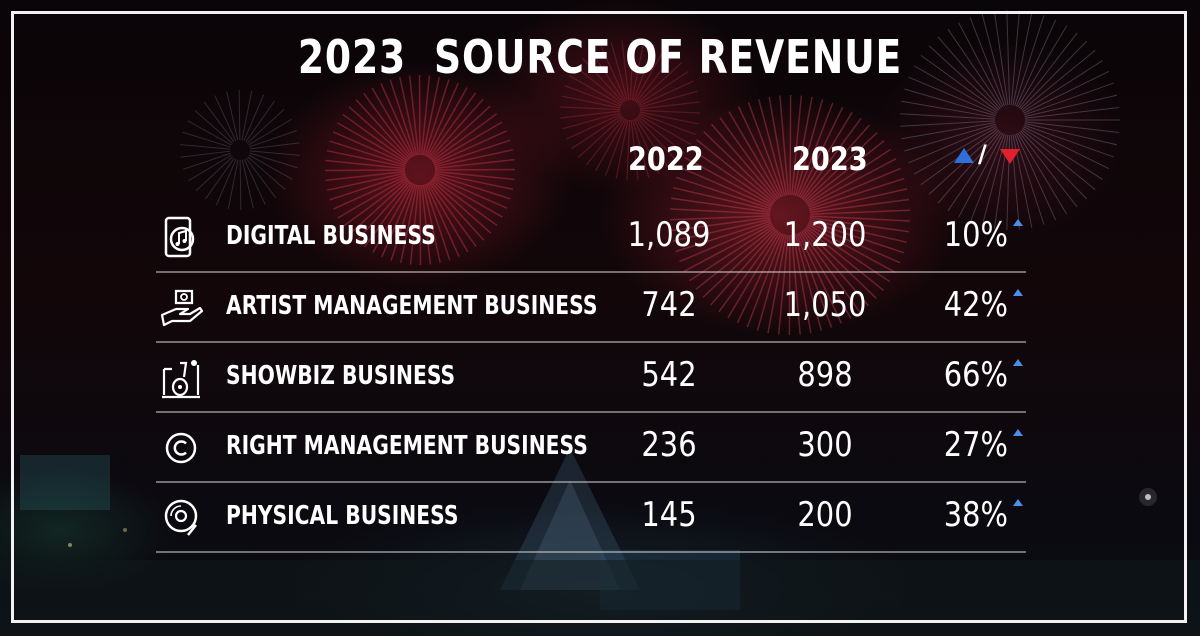  What do you see at coordinates (975, 375) in the screenshot?
I see `change-percent: 66%` at bounding box center [975, 375].